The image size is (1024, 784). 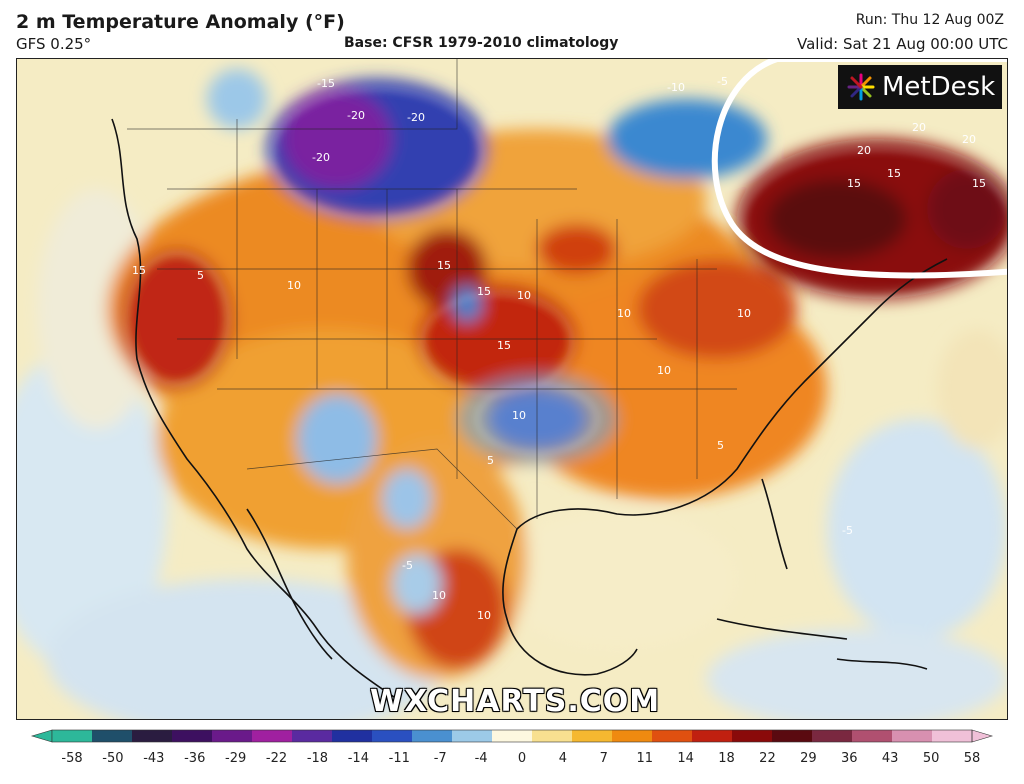 I want to click on annotation-circle, so click(x=859, y=169).